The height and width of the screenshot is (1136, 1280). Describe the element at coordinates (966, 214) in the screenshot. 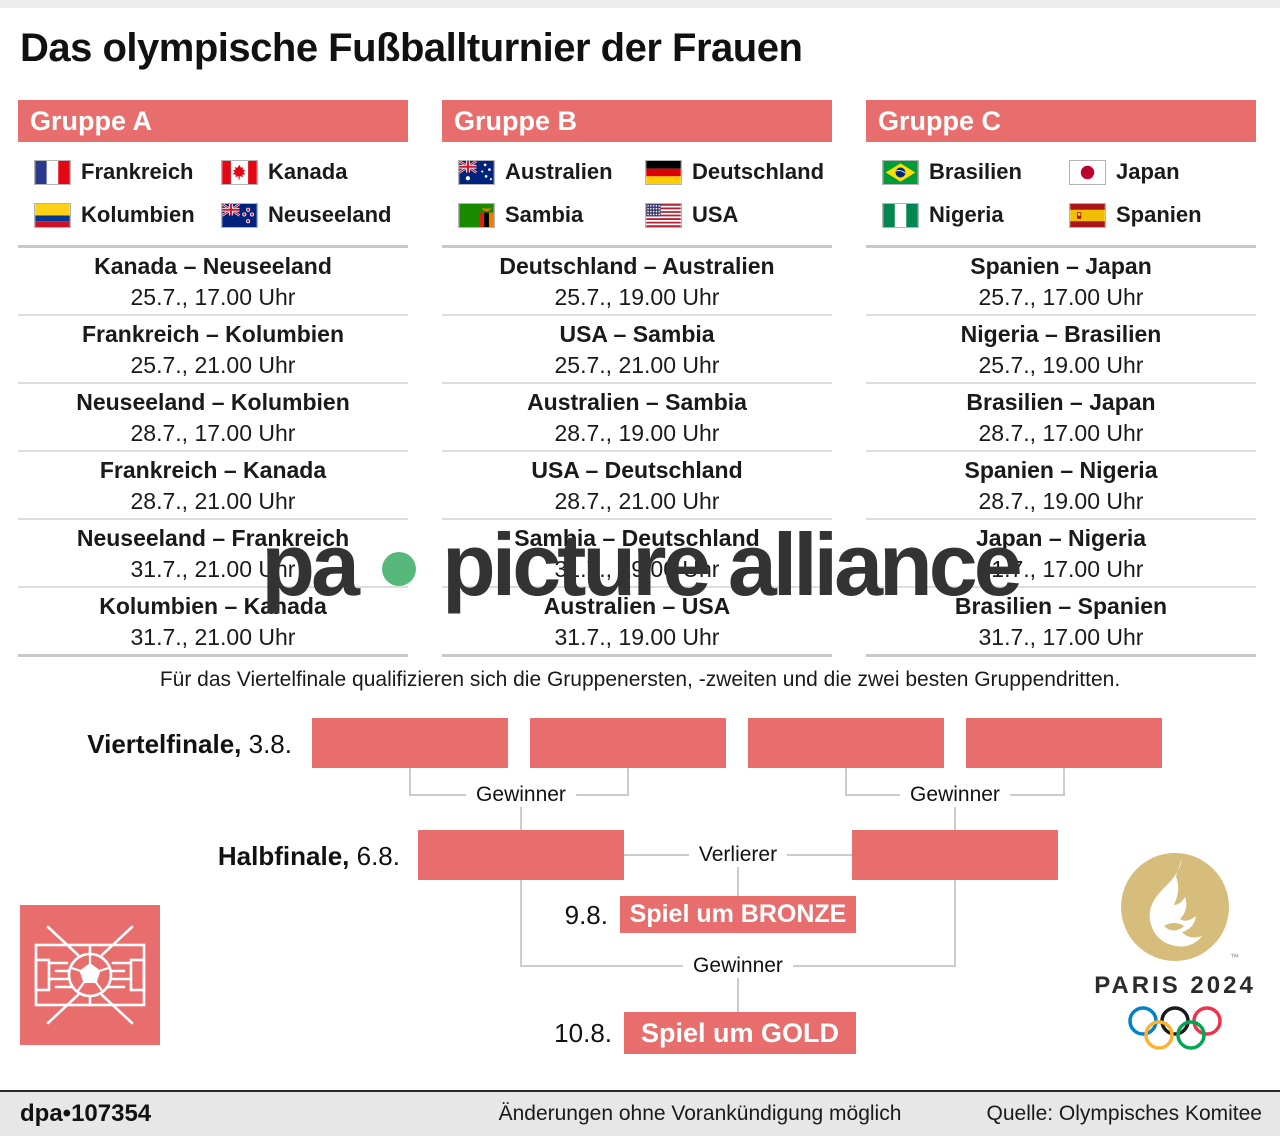

I see `team-name: Nigeria` at that location.